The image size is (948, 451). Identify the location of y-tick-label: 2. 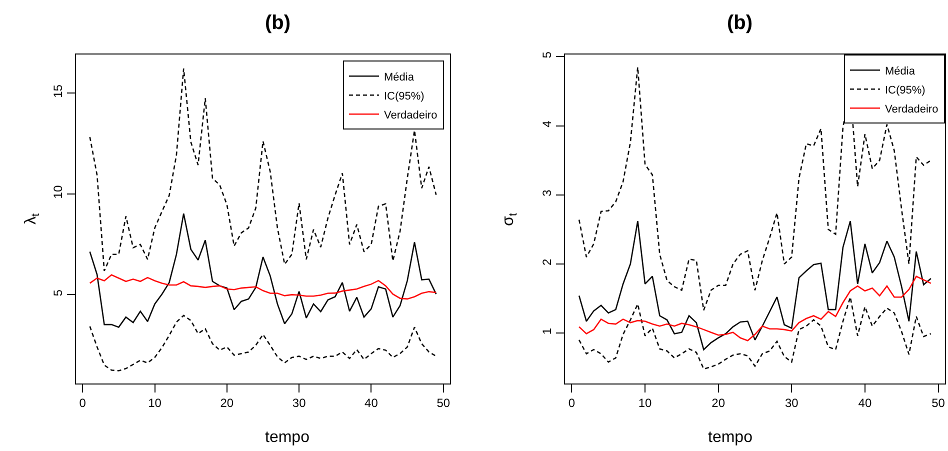
(547, 262).